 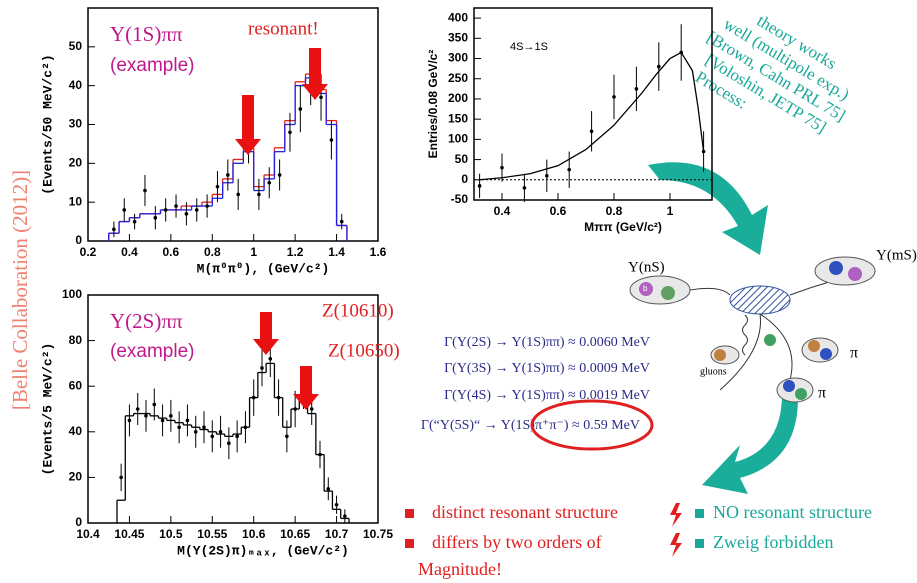 What do you see at coordinates (792, 512) in the screenshot?
I see `bullet-text: NO resonant structure` at bounding box center [792, 512].